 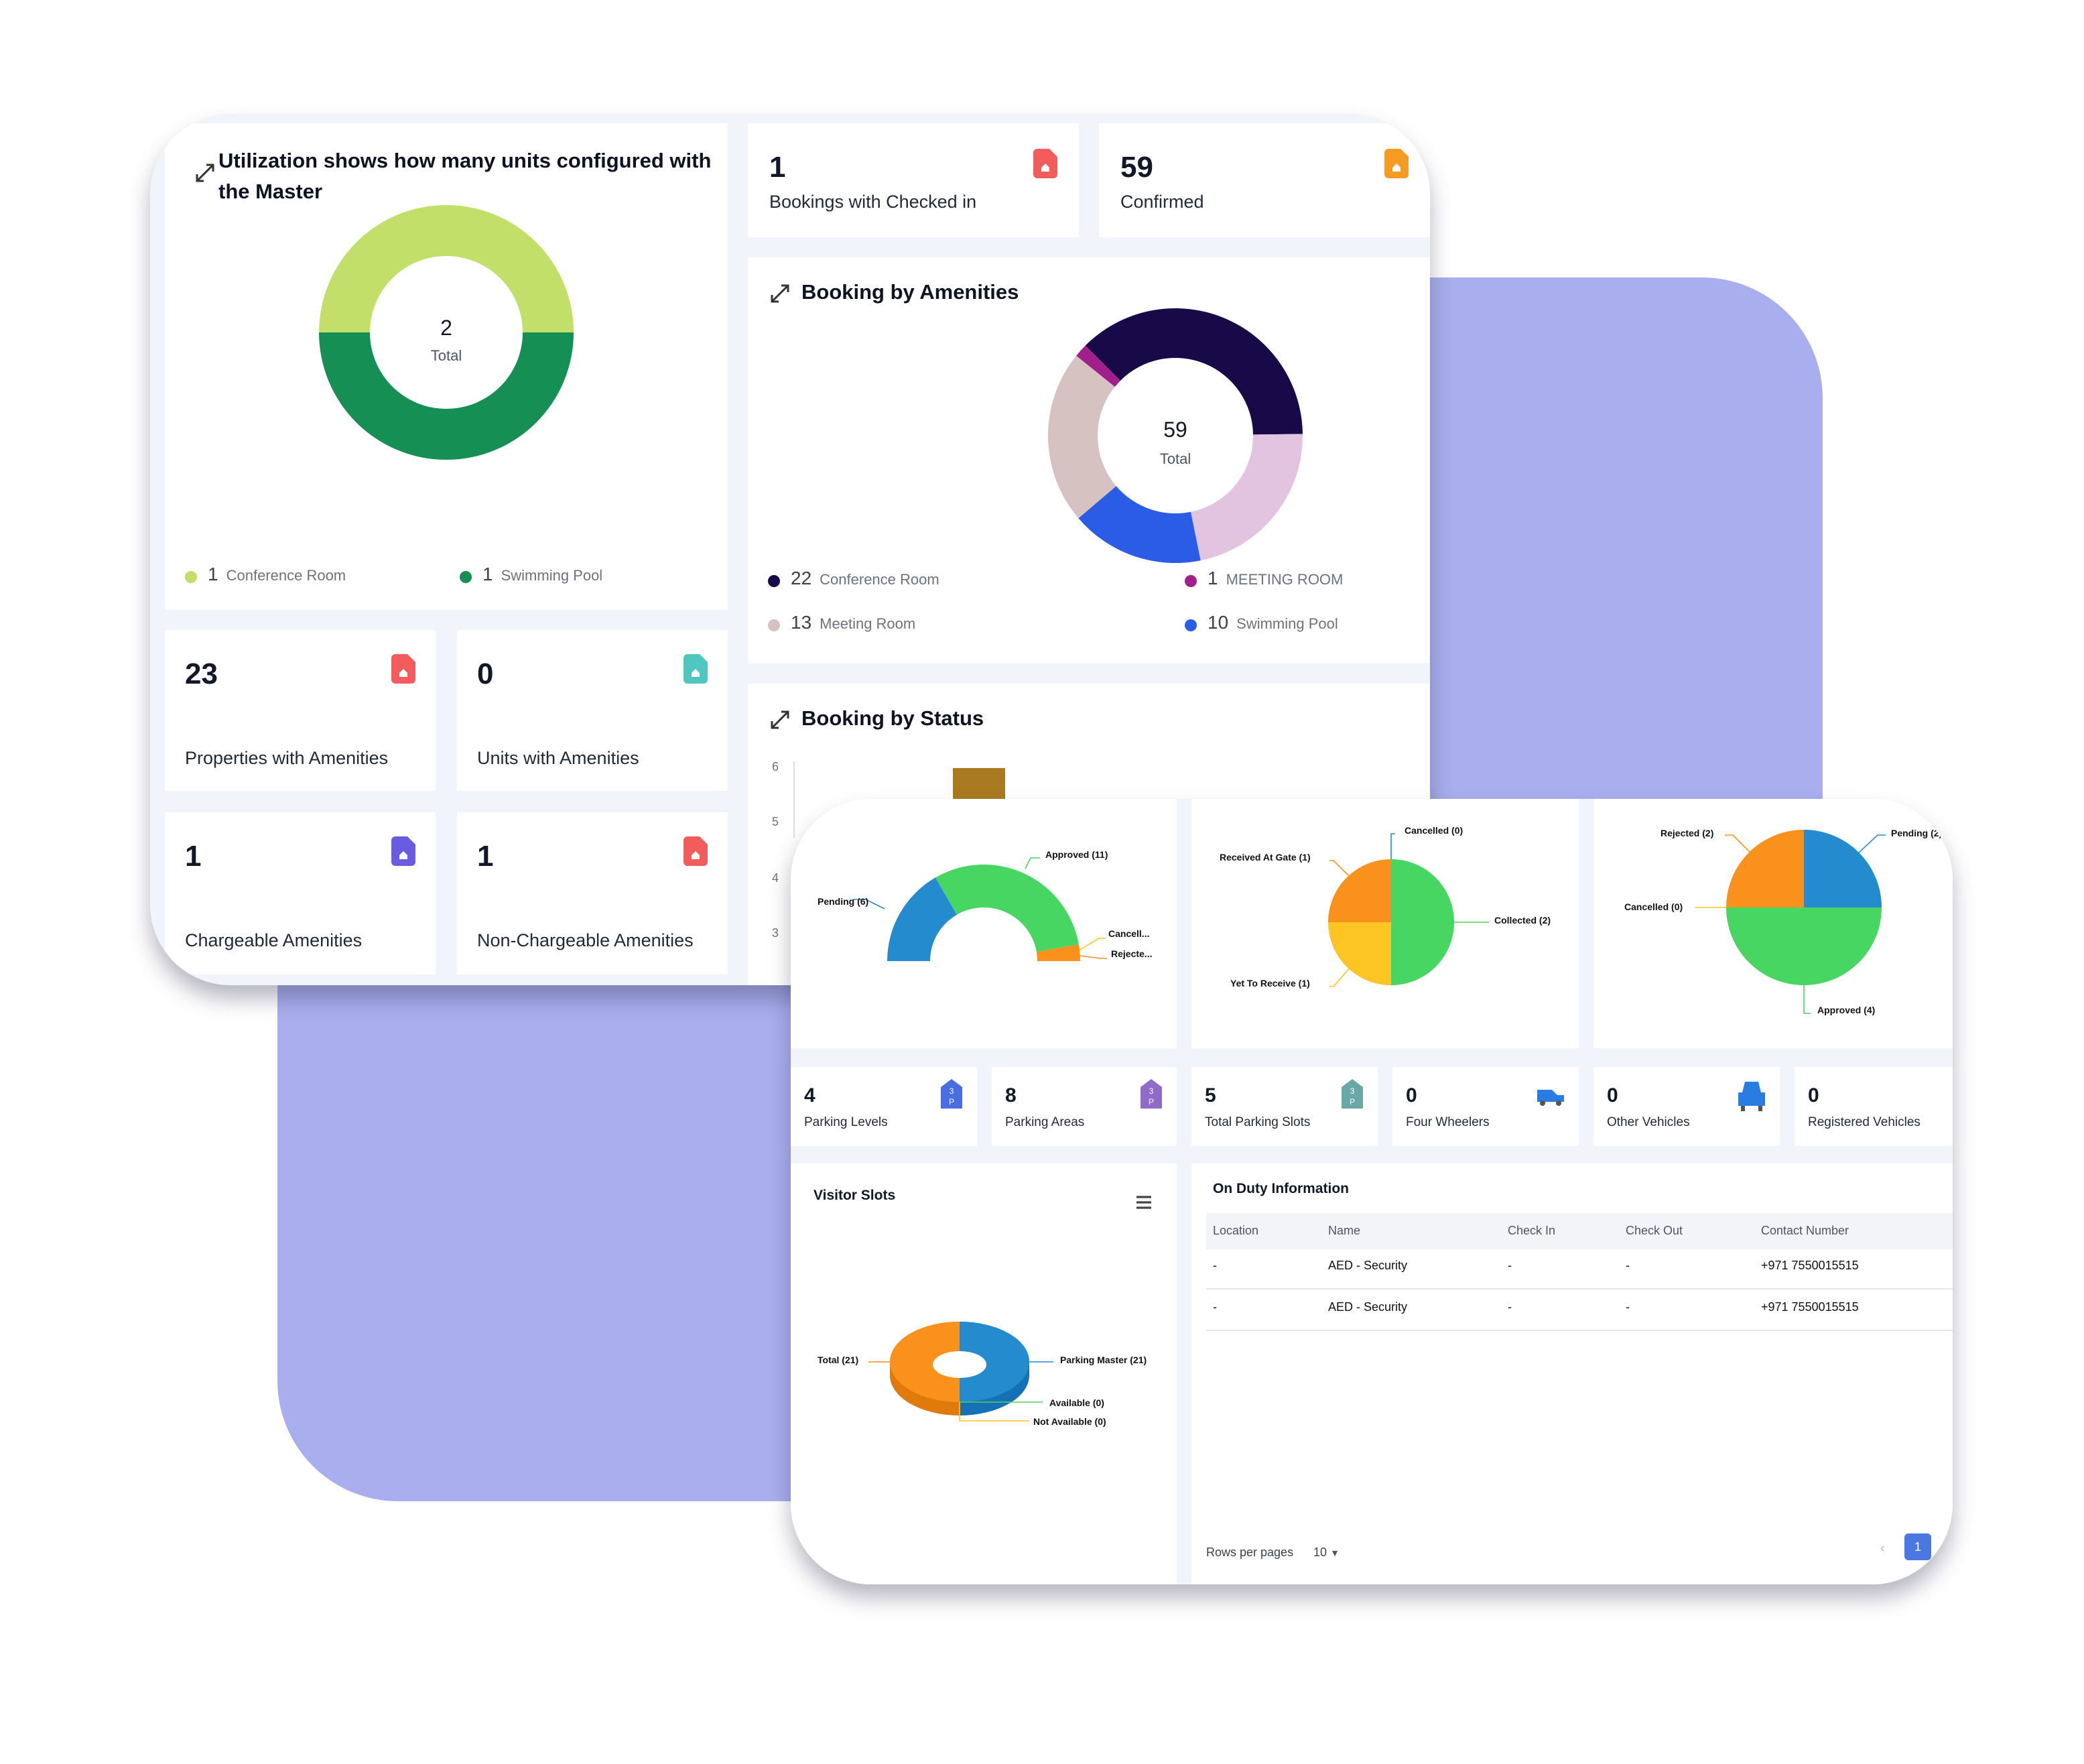 What do you see at coordinates (446, 329) in the screenshot?
I see `utilization-total: 2` at bounding box center [446, 329].